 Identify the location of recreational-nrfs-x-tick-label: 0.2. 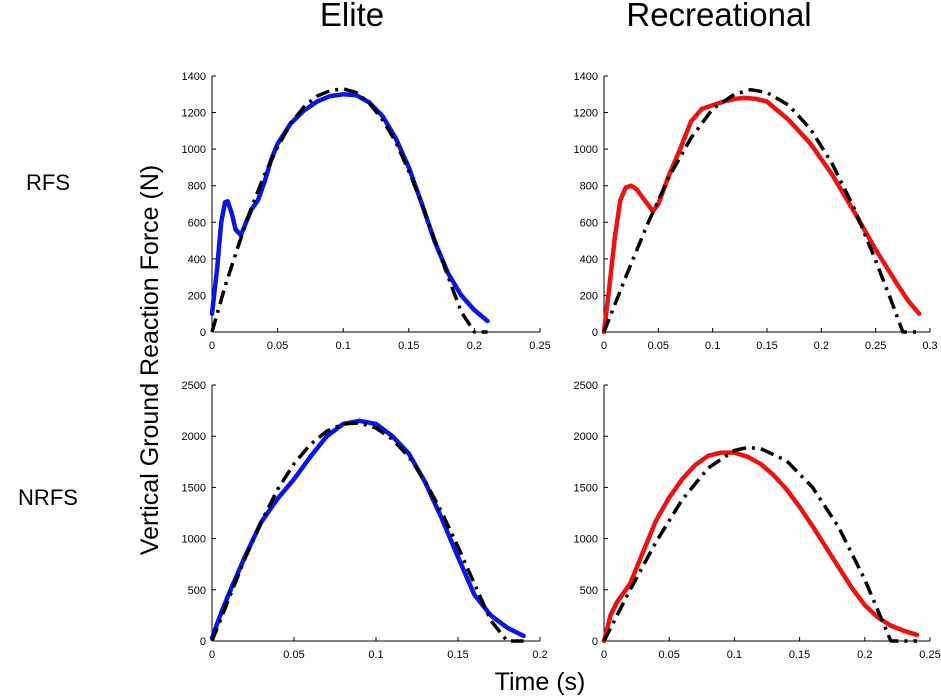
(864, 655).